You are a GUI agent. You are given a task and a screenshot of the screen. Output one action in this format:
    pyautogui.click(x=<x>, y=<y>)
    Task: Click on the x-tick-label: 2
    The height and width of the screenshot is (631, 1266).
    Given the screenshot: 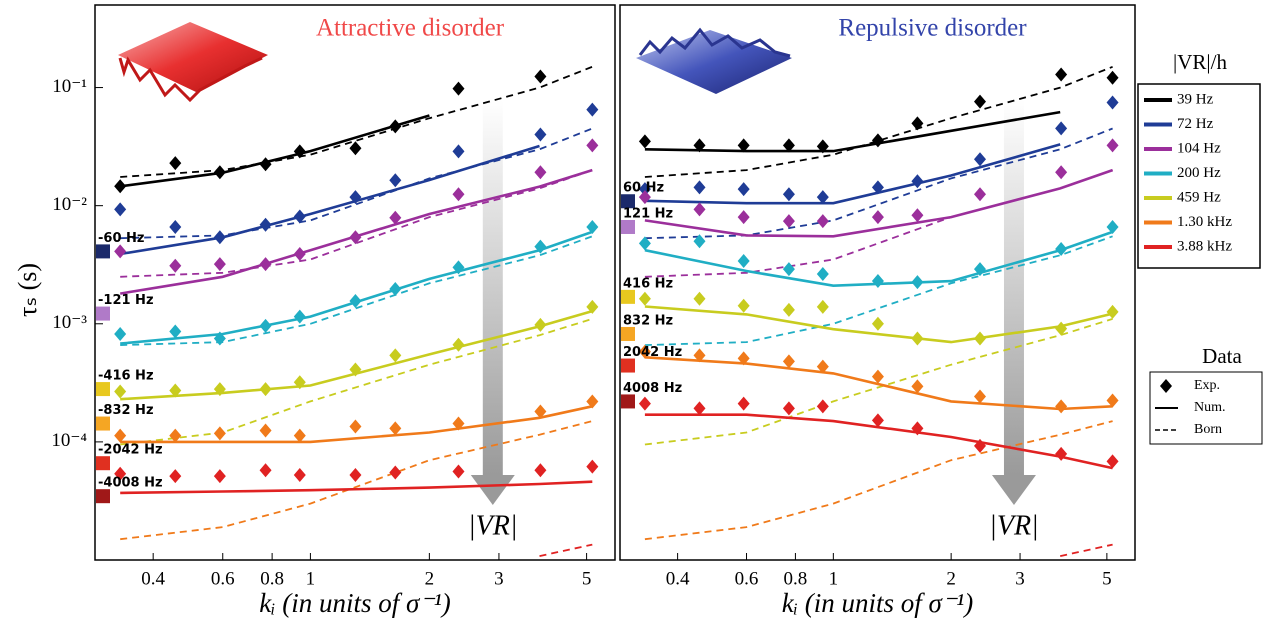 What is the action you would take?
    pyautogui.click(x=951, y=578)
    